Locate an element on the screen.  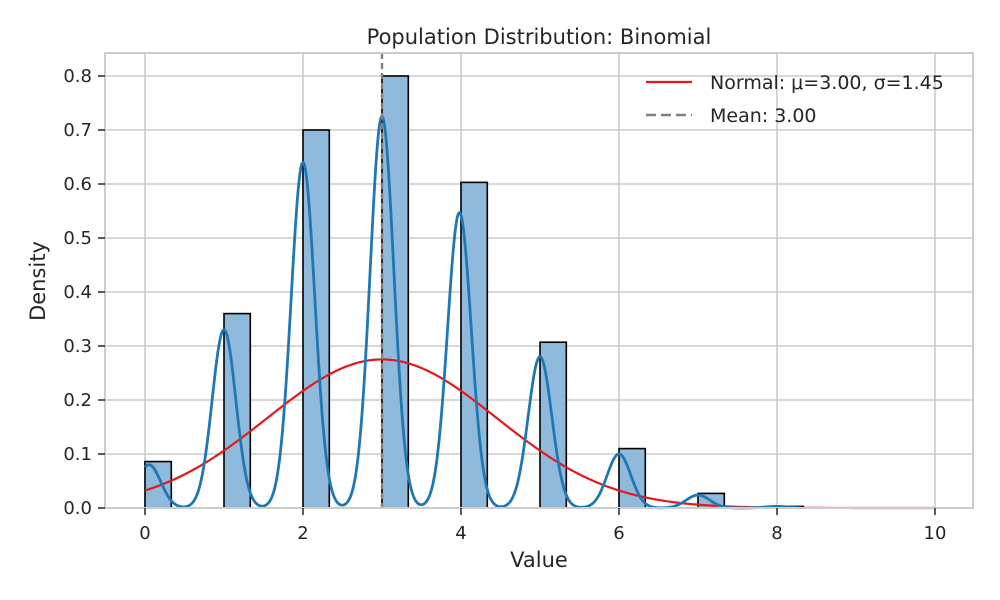
y-tick-label: 0.4 is located at coordinates (77, 292).